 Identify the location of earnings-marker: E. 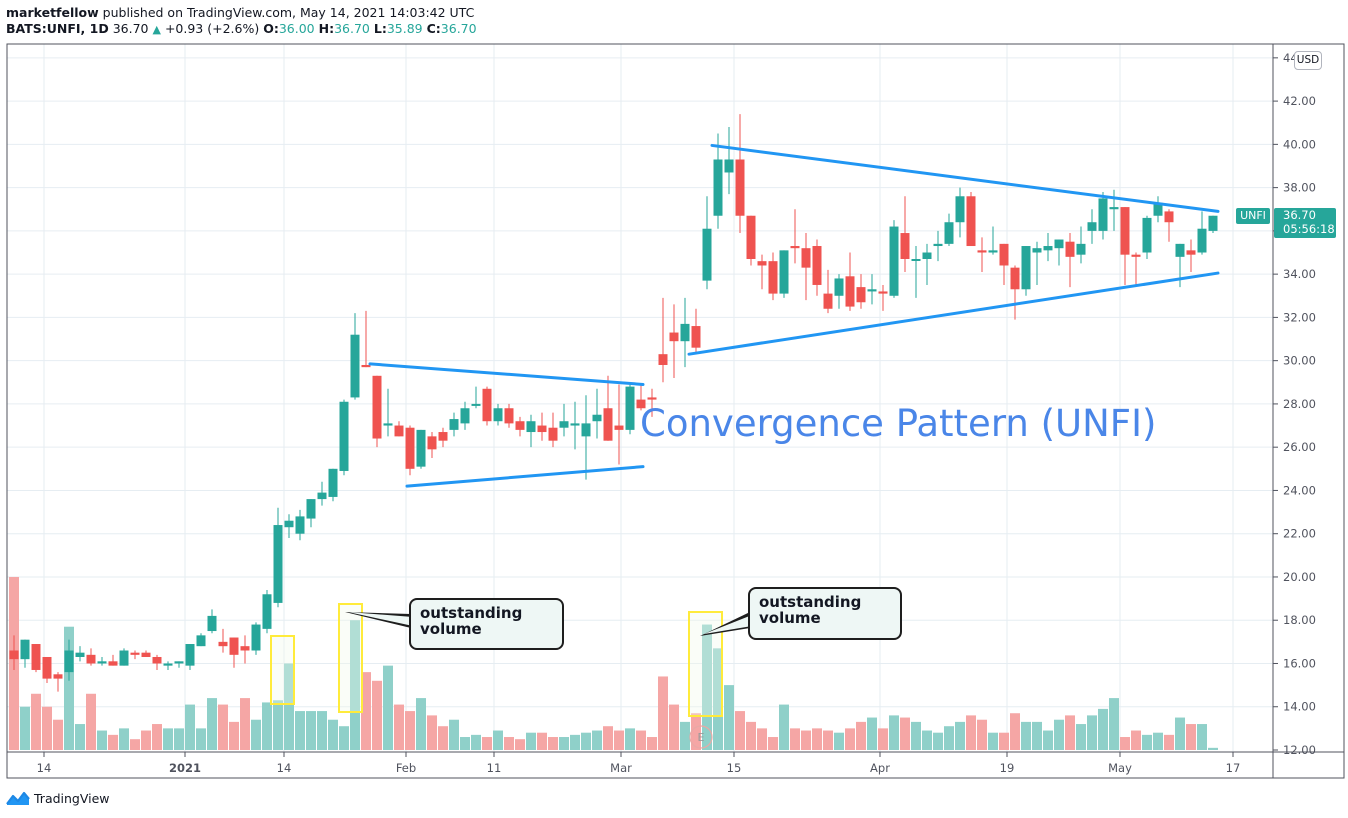
(701, 737).